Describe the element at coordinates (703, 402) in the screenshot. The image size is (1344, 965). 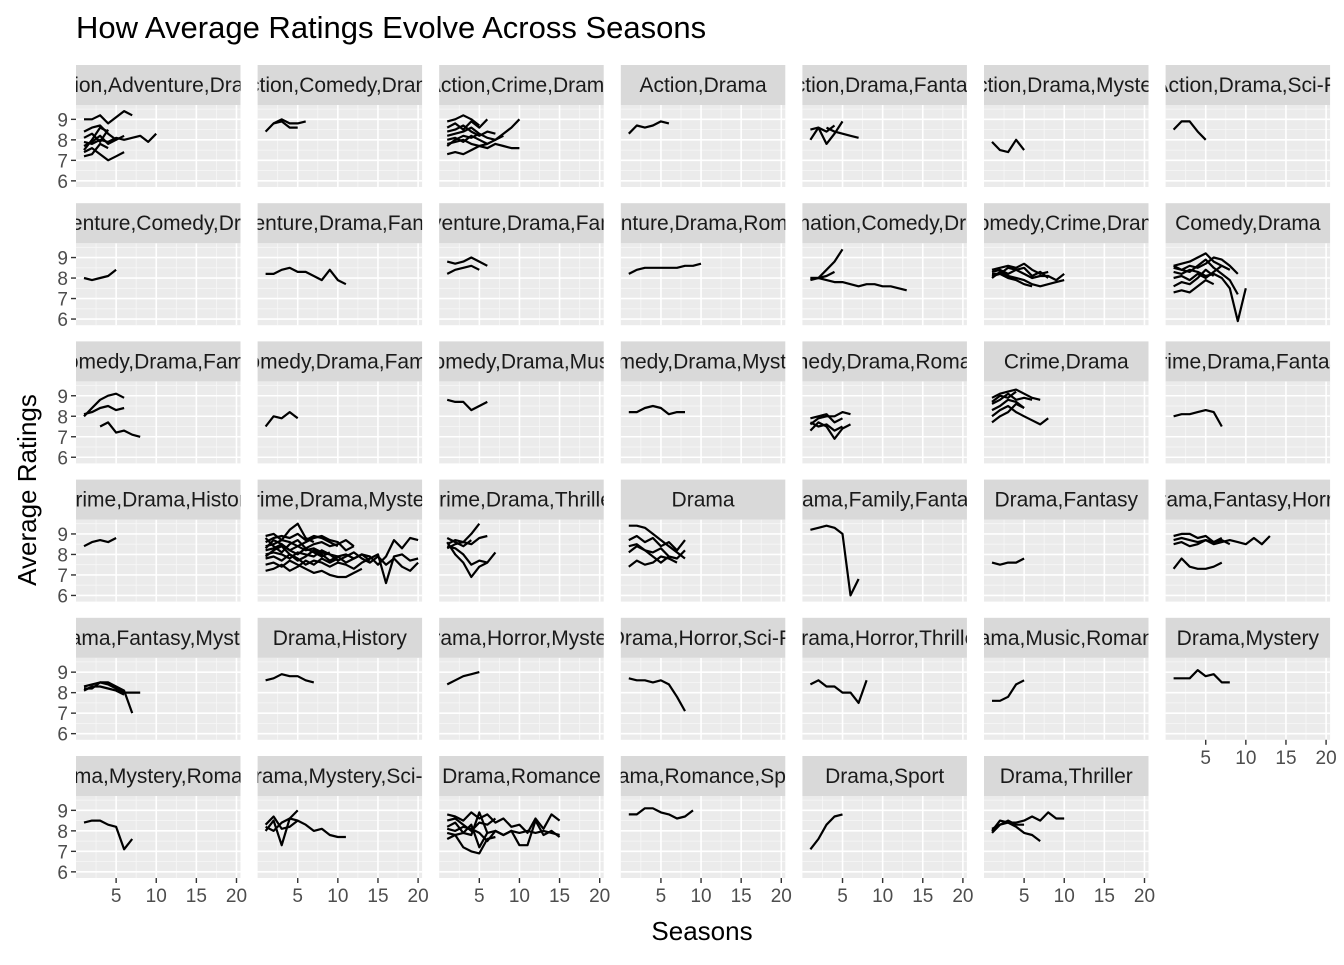
I see `facet-panel-18: Comedy,Drama,Mystery` at that location.